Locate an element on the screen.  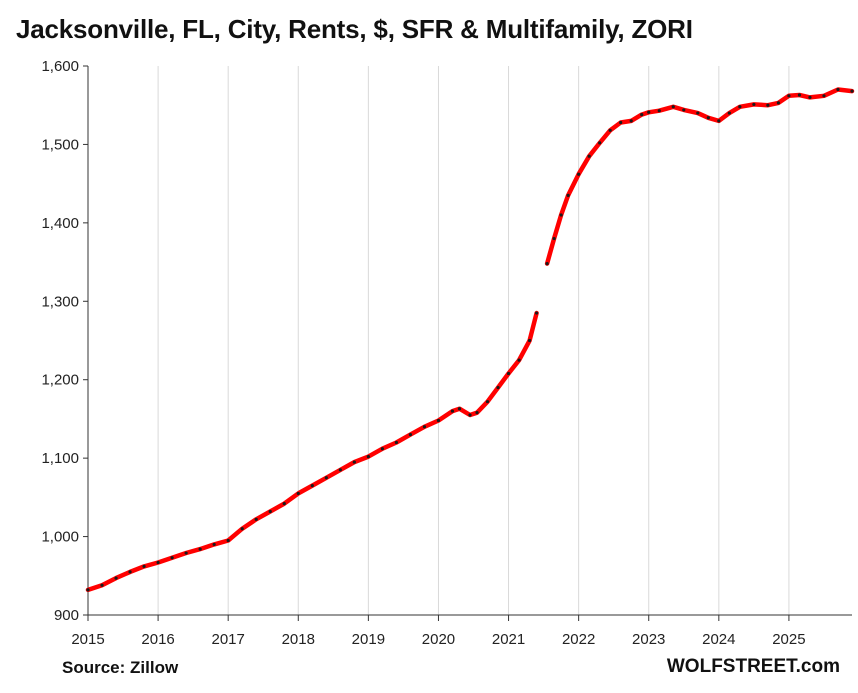
series-line is located at coordinates (699, 176).